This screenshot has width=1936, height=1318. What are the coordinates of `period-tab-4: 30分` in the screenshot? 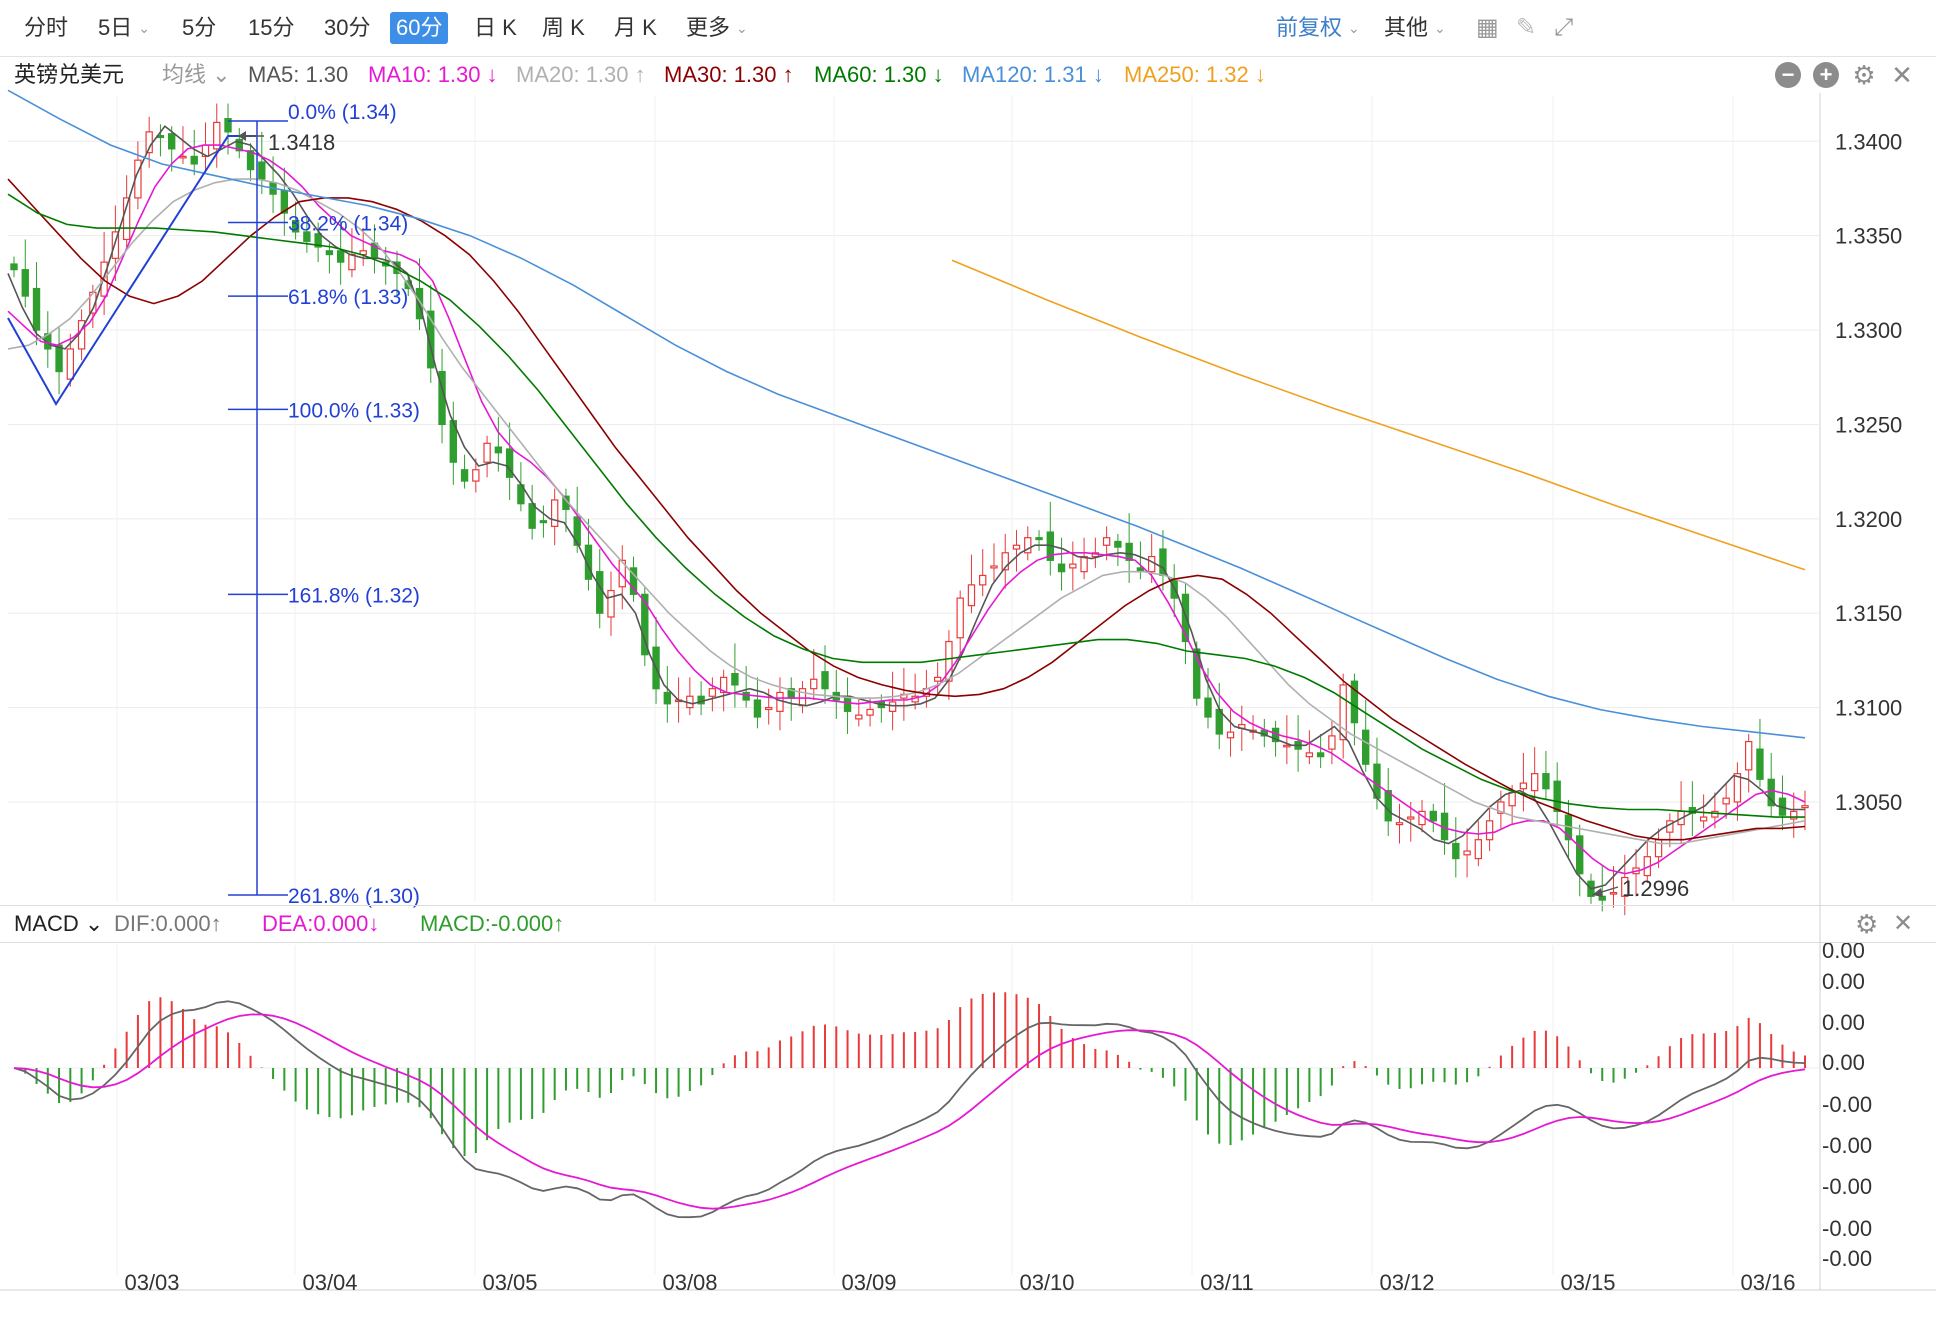 It's located at (347, 27).